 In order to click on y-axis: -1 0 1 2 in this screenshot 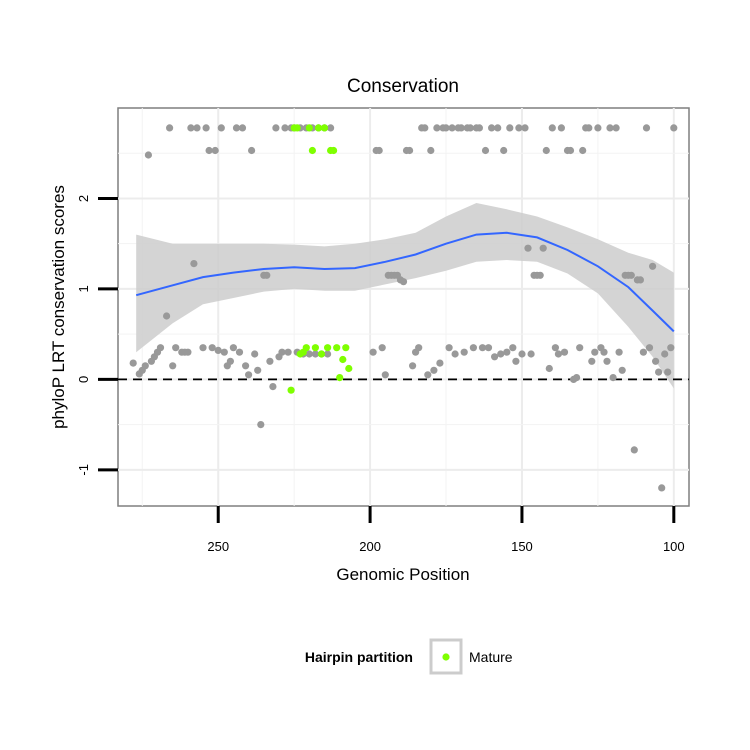, I will do `click(97, 335)`.